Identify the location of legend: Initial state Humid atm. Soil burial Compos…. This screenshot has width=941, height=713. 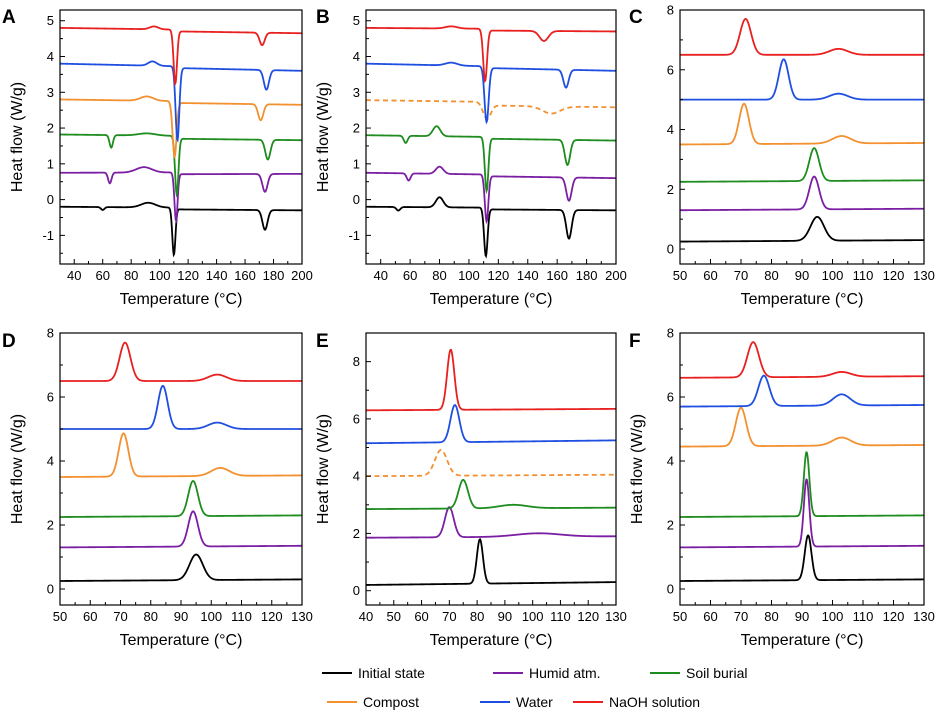
(534, 687).